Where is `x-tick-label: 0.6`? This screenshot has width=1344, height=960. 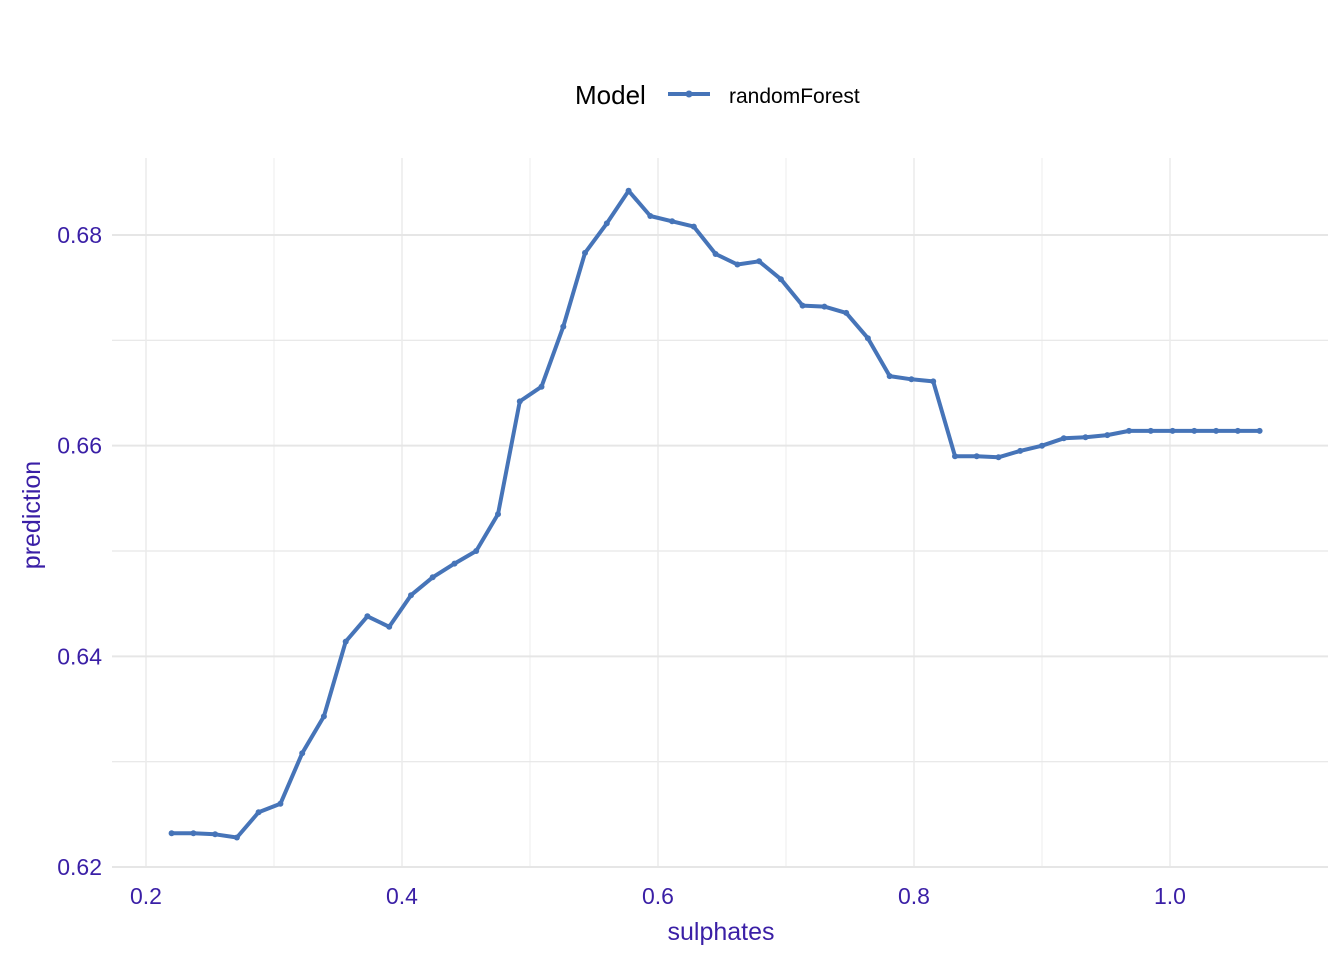 x-tick-label: 0.6 is located at coordinates (658, 896).